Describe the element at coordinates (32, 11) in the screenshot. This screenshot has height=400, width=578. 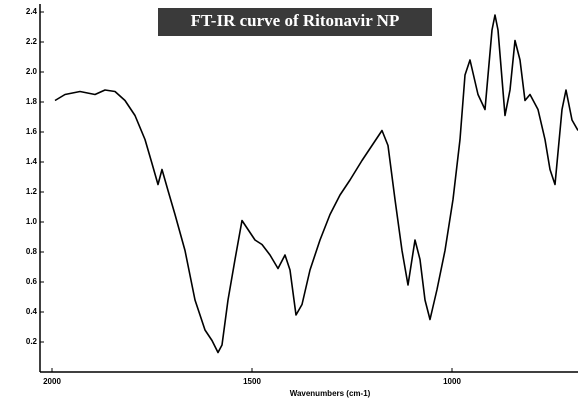
I see `y-tick-label: 2.4` at that location.